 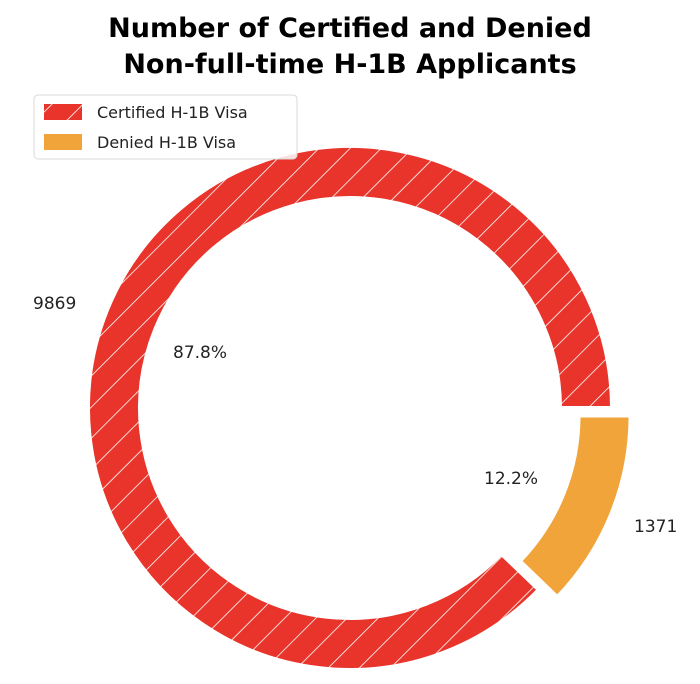 I want to click on percent-label-certified: 87.8%, so click(x=200, y=353).